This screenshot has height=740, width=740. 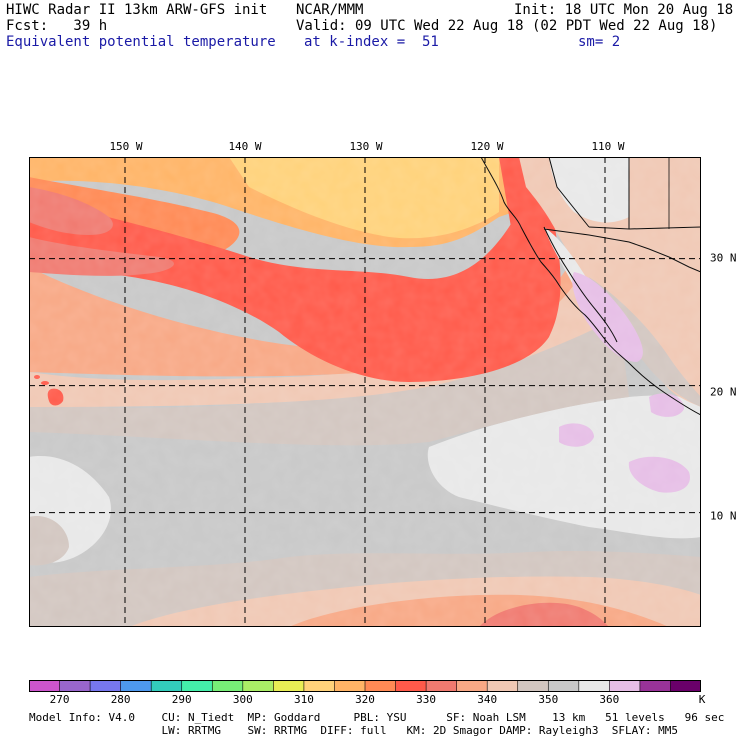 I want to click on lon-label-140w: 140 W, so click(x=245, y=146).